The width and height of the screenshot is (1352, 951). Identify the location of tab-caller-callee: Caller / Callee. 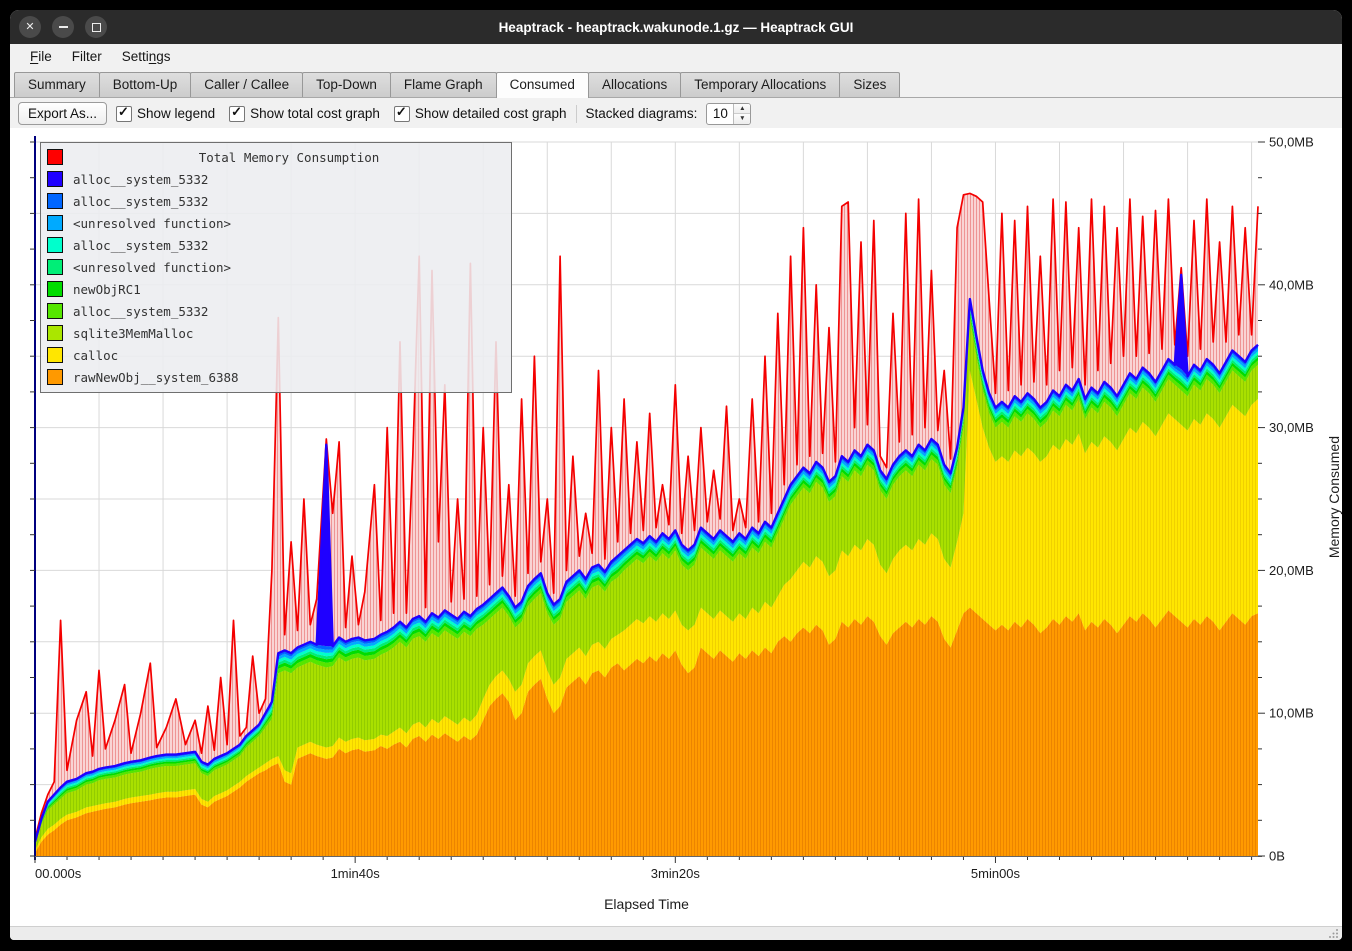
(247, 84).